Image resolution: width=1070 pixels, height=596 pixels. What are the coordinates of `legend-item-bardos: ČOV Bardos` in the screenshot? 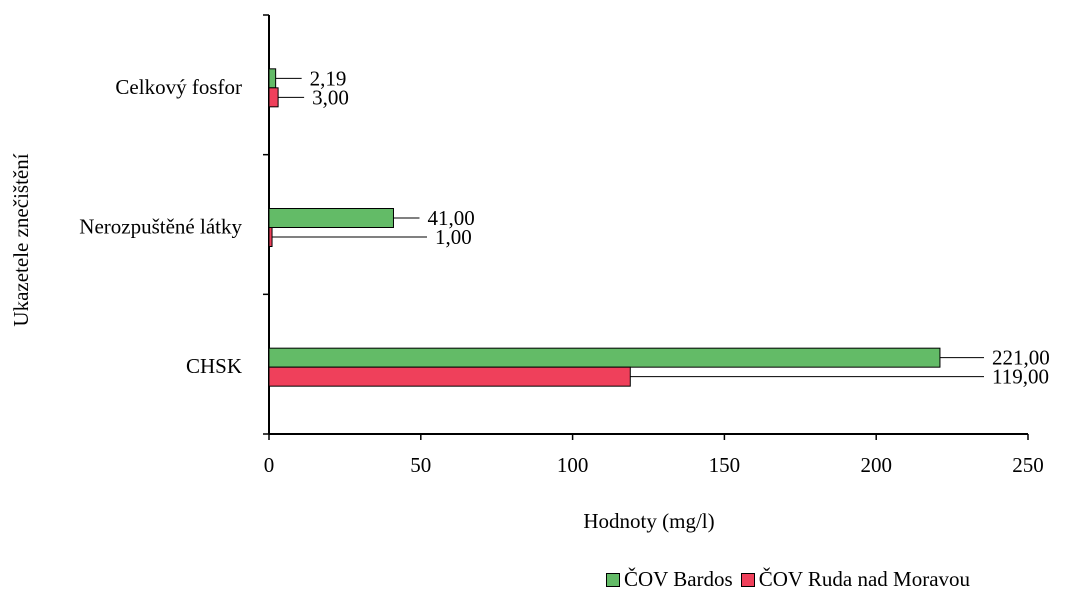 It's located at (669, 579).